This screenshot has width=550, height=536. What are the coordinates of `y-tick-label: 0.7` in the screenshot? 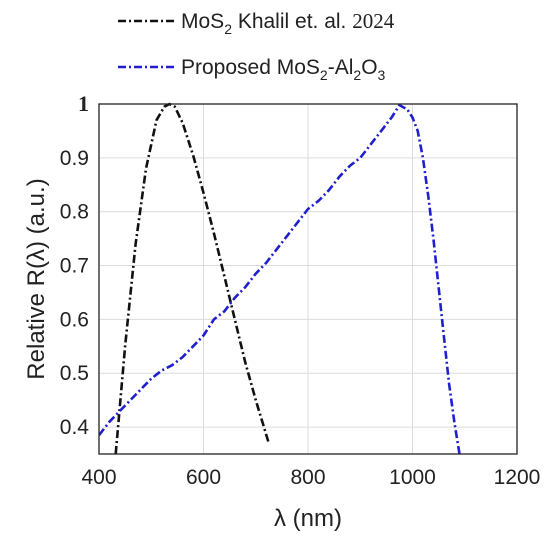 It's located at (74, 266).